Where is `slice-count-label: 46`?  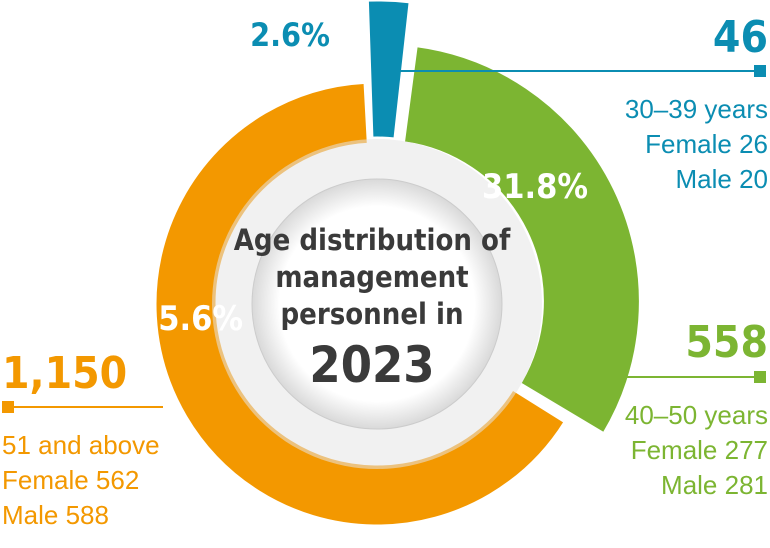
slice-count-label: 46 is located at coordinates (740, 37).